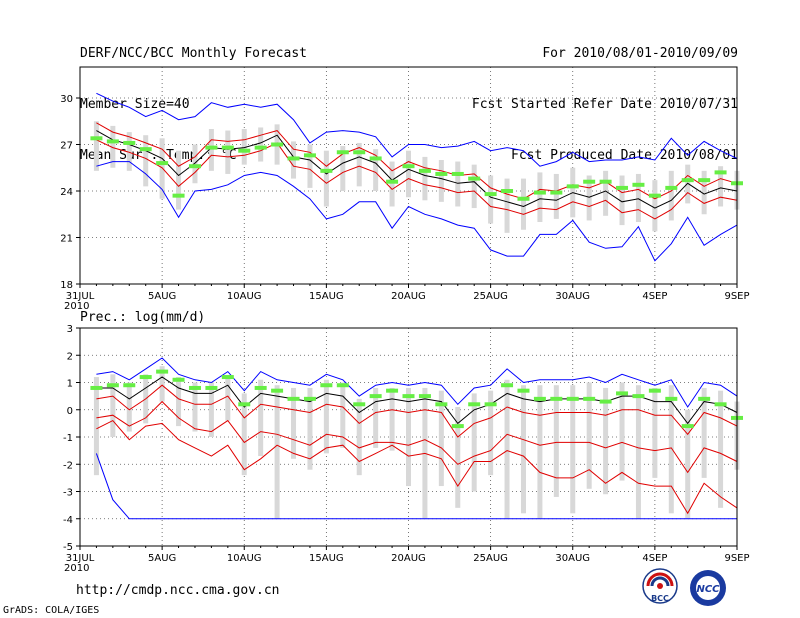  What do you see at coordinates (408, 296) in the screenshot?
I see `temp-x-tick-label: 20AUG` at bounding box center [408, 296].